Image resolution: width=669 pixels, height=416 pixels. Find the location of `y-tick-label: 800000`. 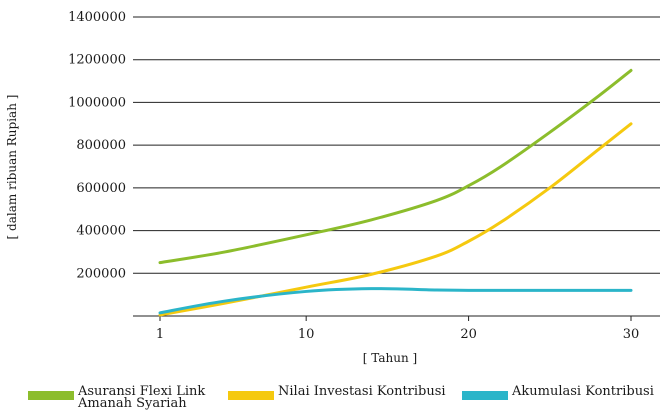

y-tick-label: 800000 is located at coordinates (101, 145).